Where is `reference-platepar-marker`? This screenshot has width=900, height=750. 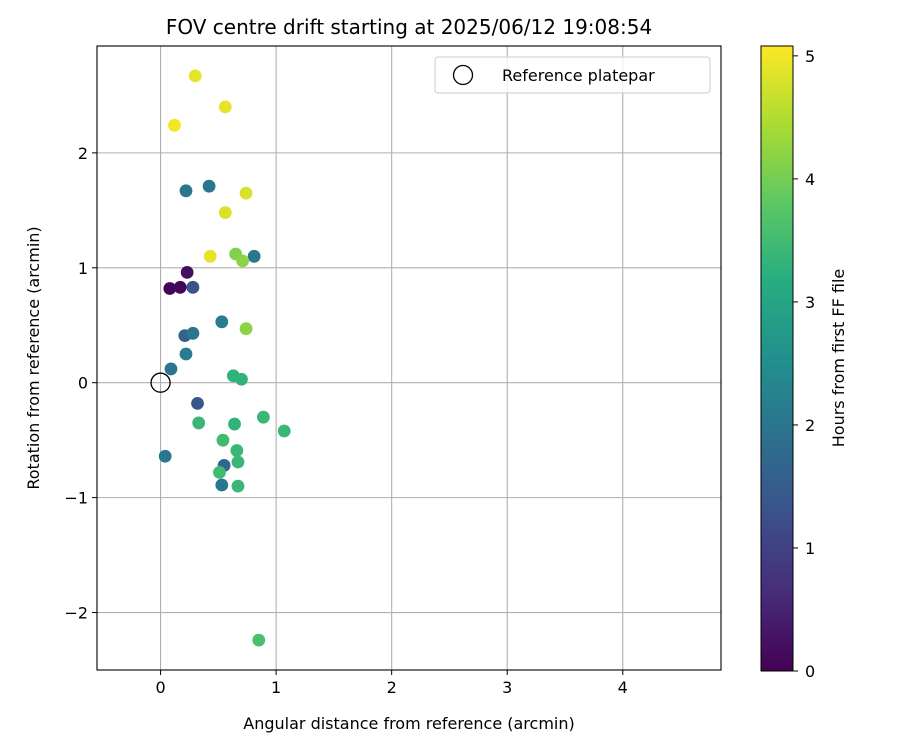 reference-platepar-marker is located at coordinates (160, 382).